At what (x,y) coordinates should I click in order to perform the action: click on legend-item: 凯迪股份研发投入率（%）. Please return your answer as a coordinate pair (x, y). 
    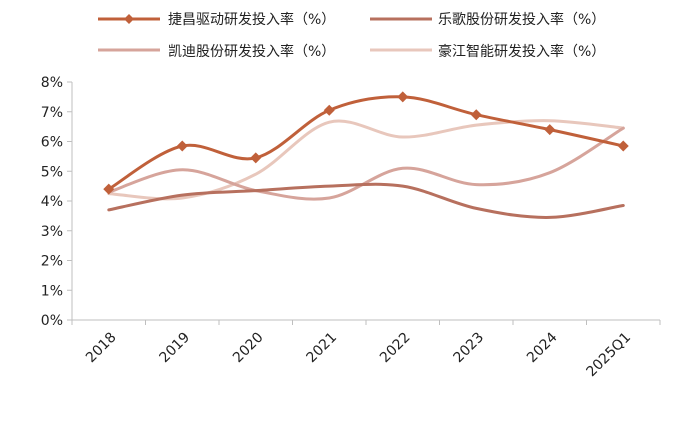
    Looking at the image, I should click on (216, 51).